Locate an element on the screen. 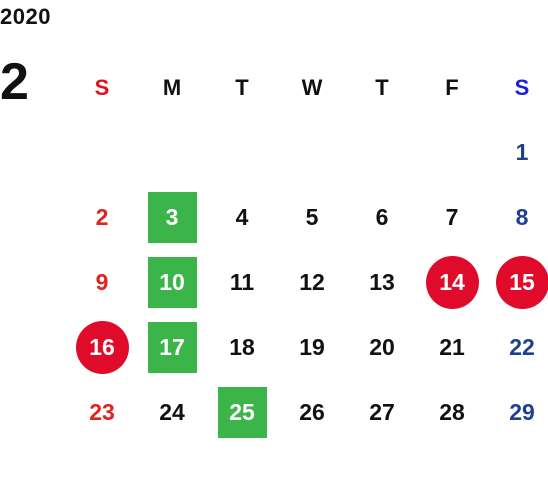 The height and width of the screenshot is (503, 548). day-number: 20 is located at coordinates (382, 347).